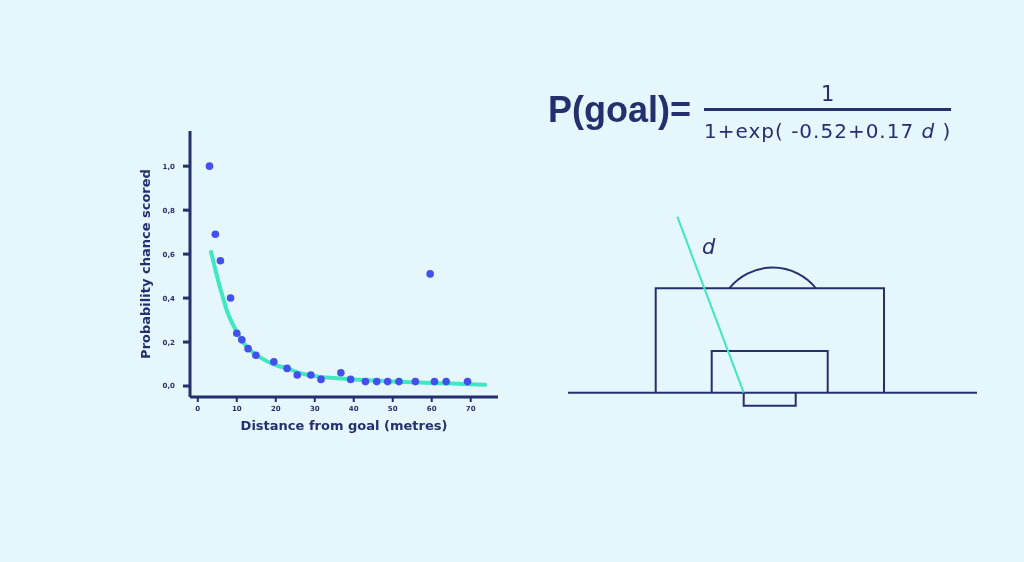 Image resolution: width=1024 pixels, height=562 pixels. Describe the element at coordinates (828, 94) in the screenshot. I see `text: 1` at that location.